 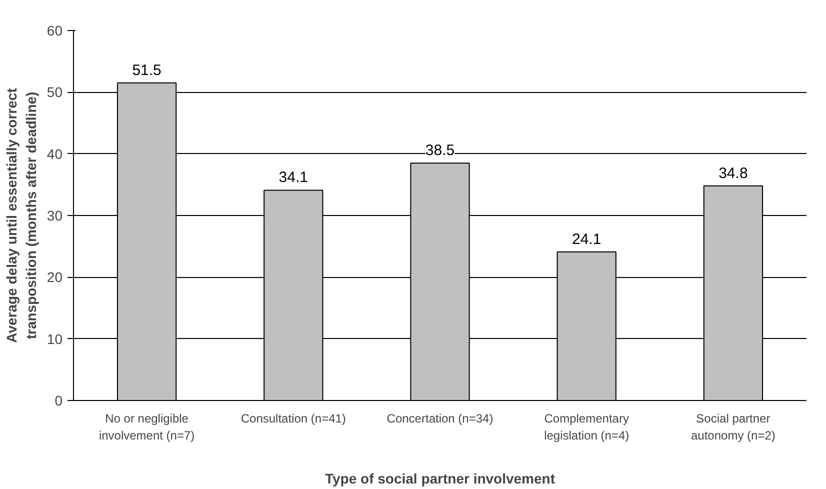 What do you see at coordinates (146, 427) in the screenshot?
I see `x-tick-label: No or negligible involvement (n=7)` at bounding box center [146, 427].